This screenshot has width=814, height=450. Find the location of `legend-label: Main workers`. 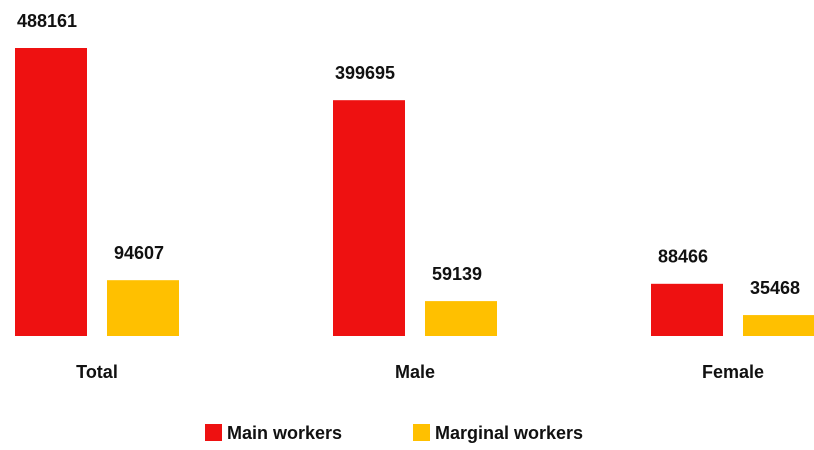

legend-label: Main workers is located at coordinates (284, 433).